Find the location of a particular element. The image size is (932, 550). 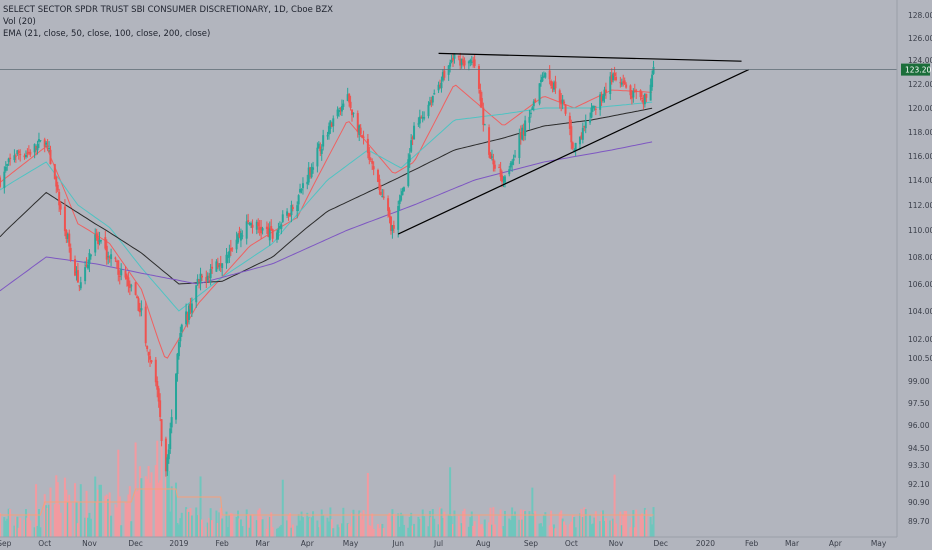

time-tick-label: Nov is located at coordinates (616, 543).